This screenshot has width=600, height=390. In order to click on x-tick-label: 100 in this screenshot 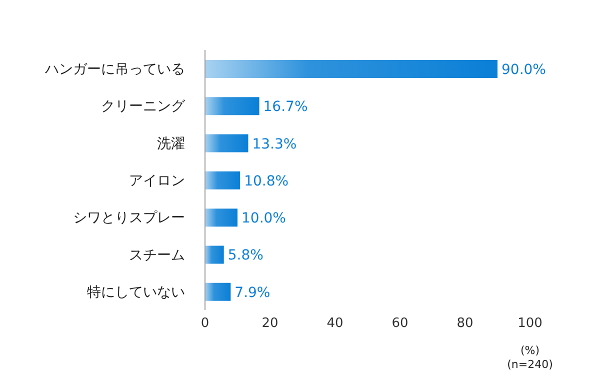, I will do `click(530, 324)`.